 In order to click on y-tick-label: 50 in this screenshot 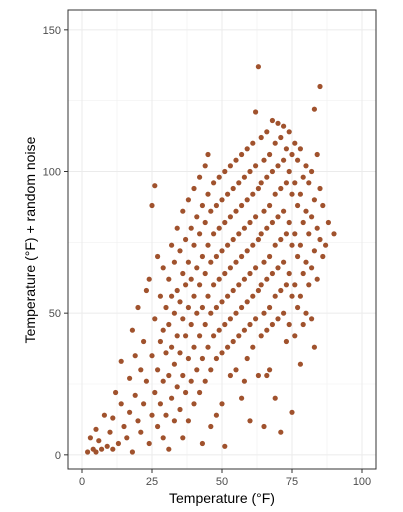, I will do `click(55, 314)`.